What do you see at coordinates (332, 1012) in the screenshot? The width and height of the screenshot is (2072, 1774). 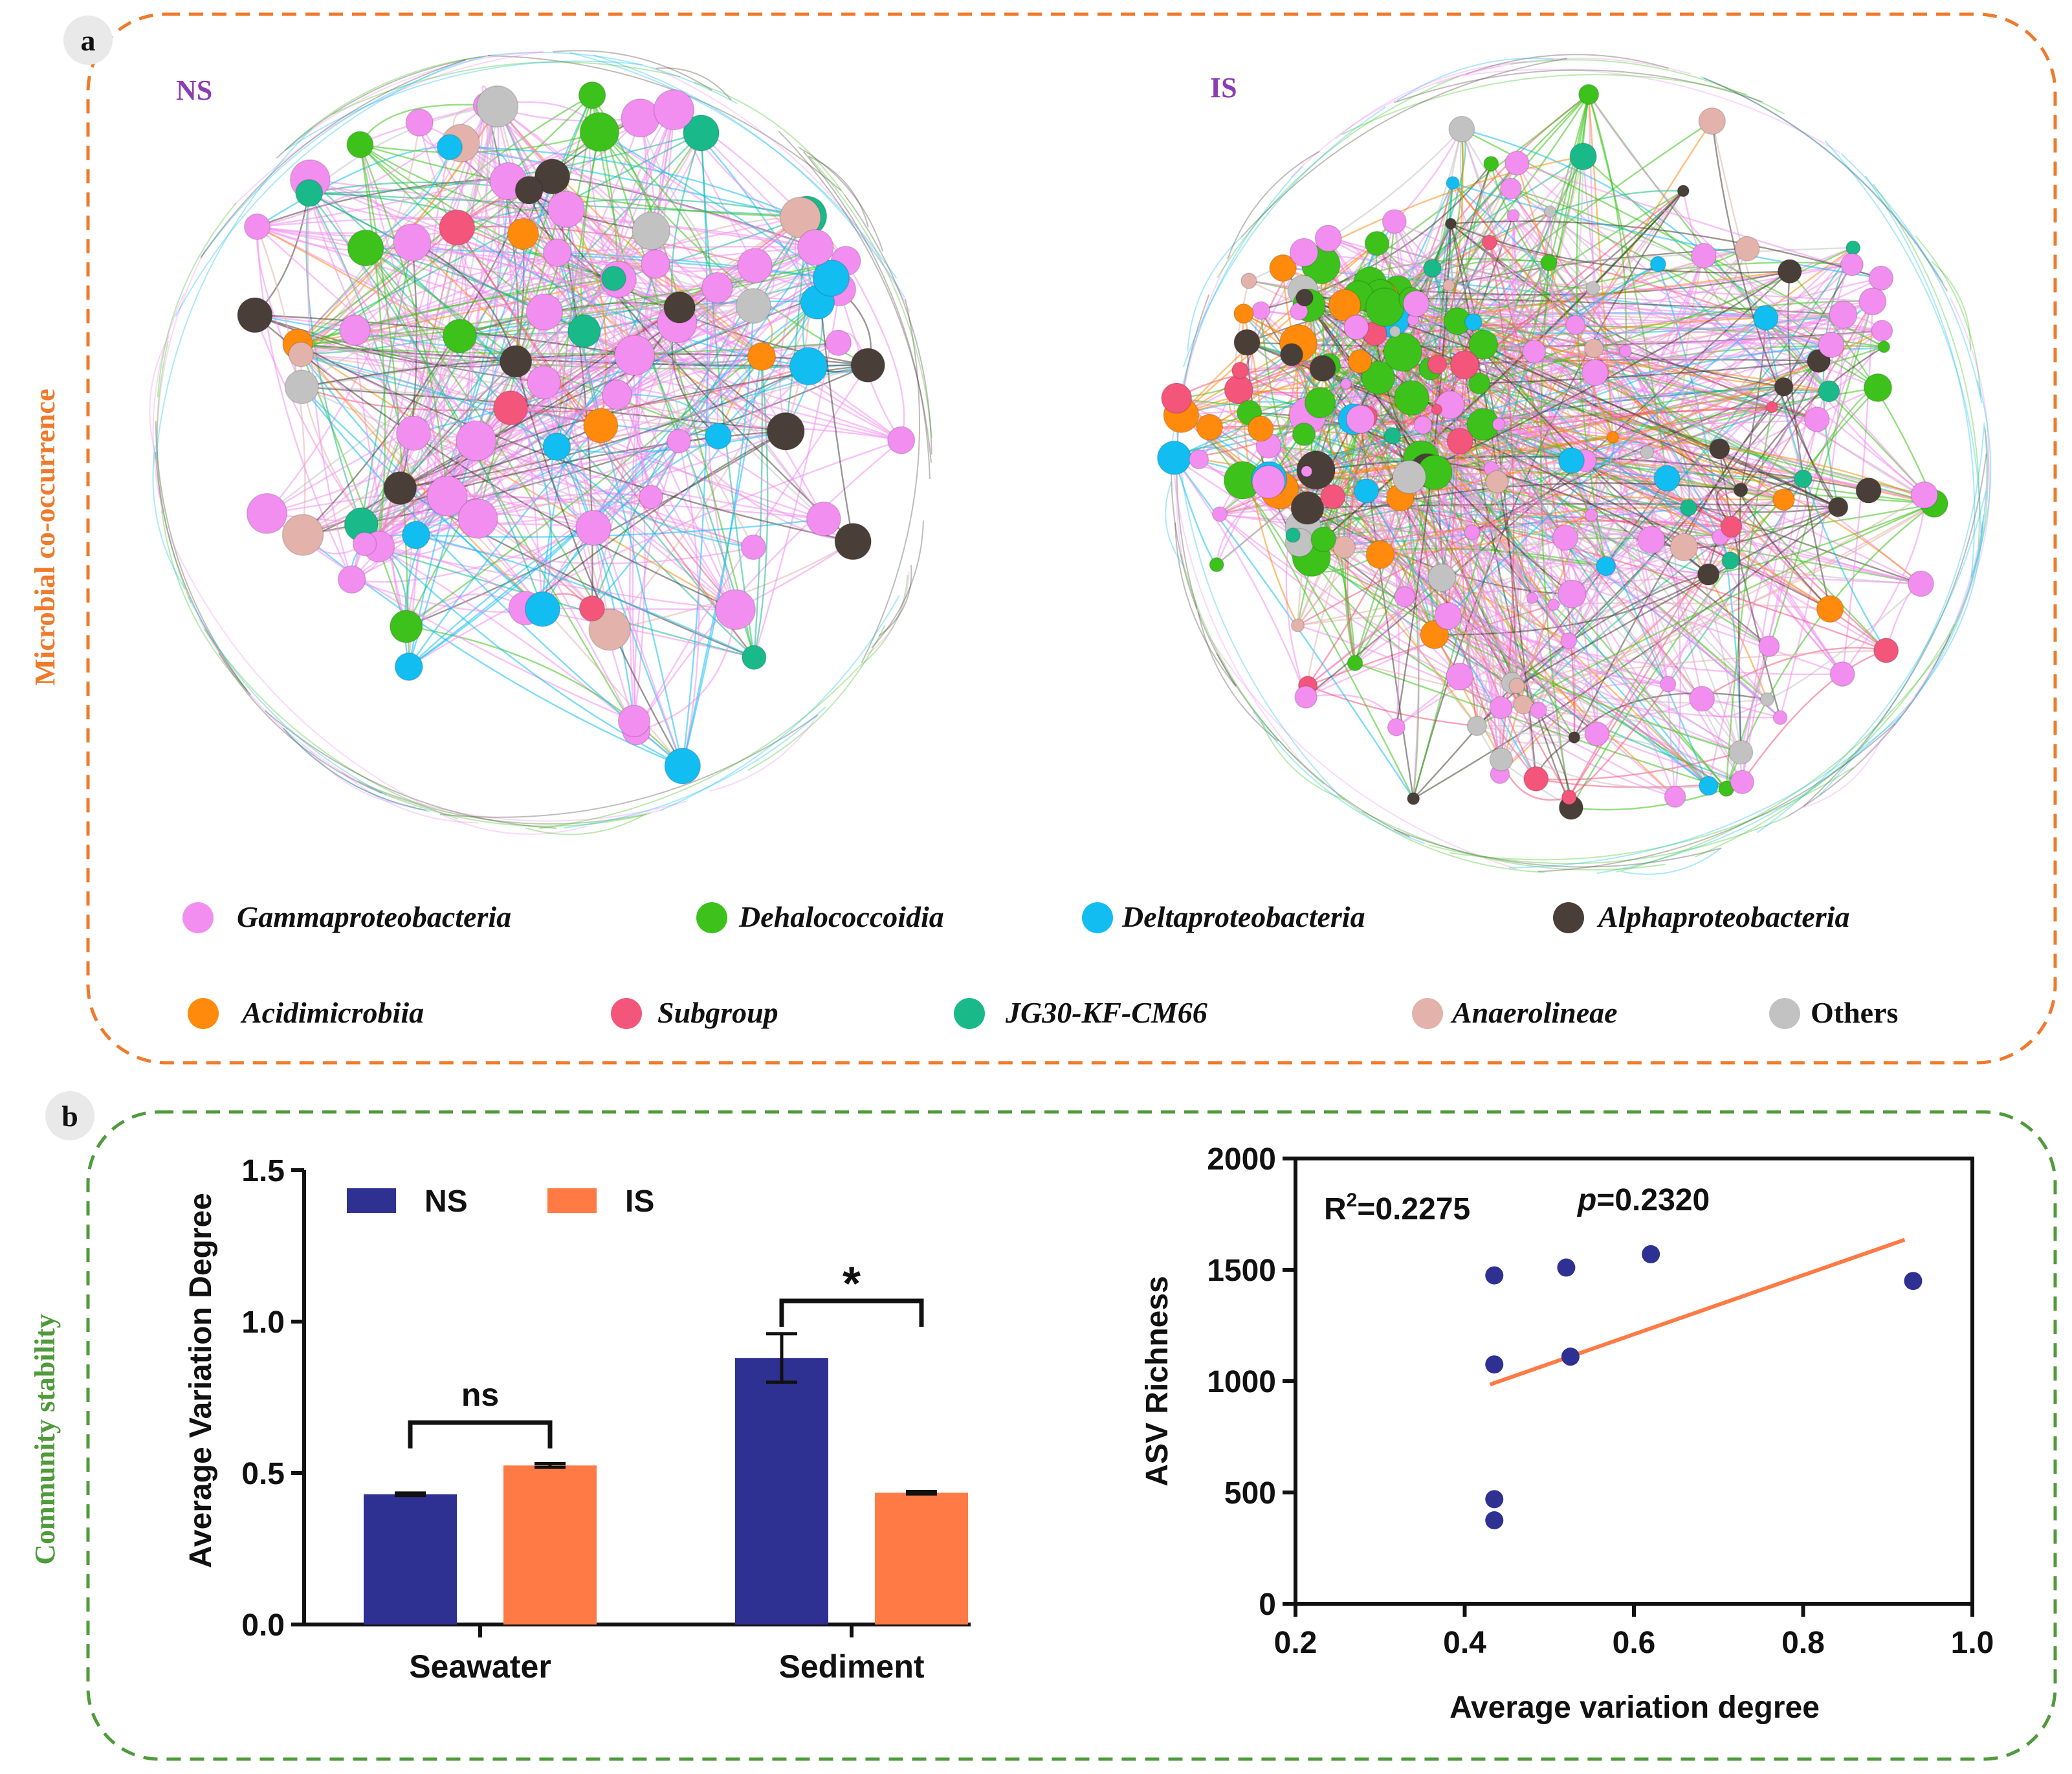 I see `legend-label-acidimicrobiia: Acidimicrobiia` at bounding box center [332, 1012].